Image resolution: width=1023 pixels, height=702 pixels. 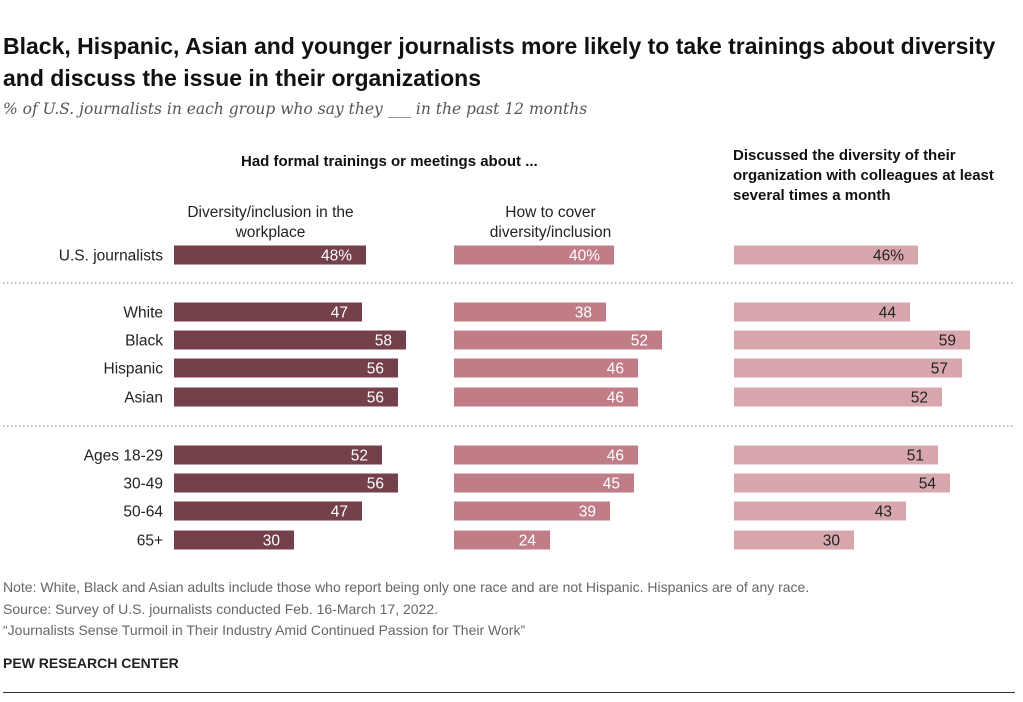 What do you see at coordinates (611, 484) in the screenshot?
I see `data-label: 45` at bounding box center [611, 484].